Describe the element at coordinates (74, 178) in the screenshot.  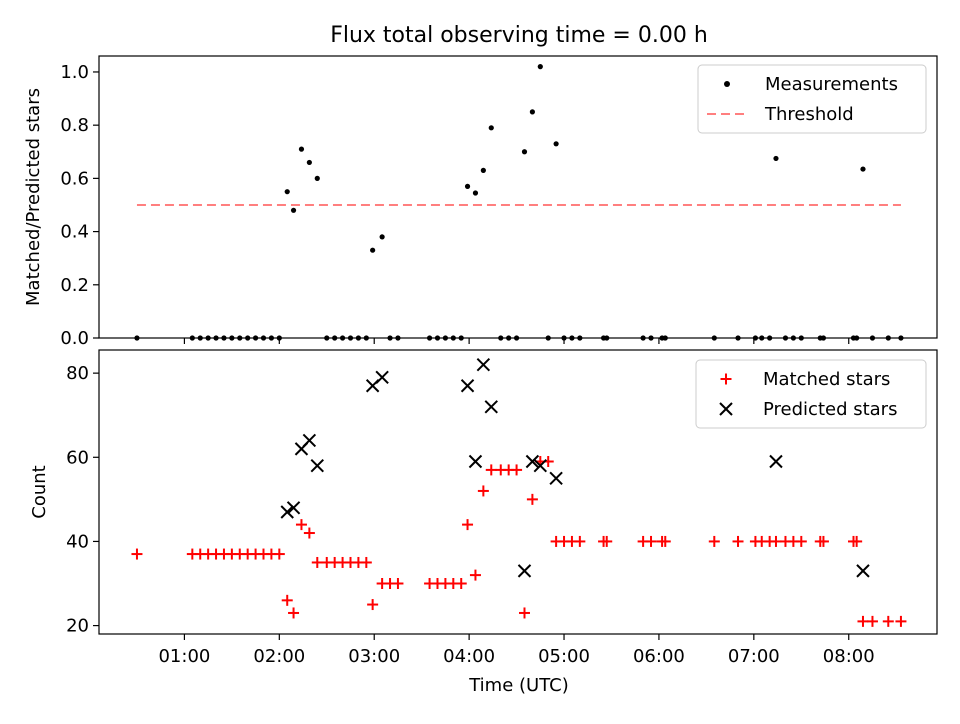
I see `ratio-y-tick-label: 0.6` at that location.